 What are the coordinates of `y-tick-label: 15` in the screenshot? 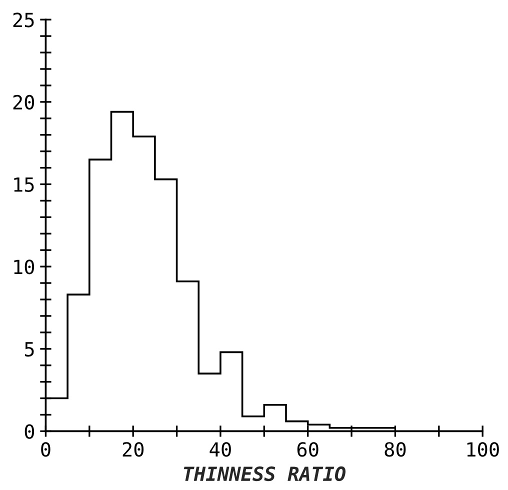 It's located at (24, 185).